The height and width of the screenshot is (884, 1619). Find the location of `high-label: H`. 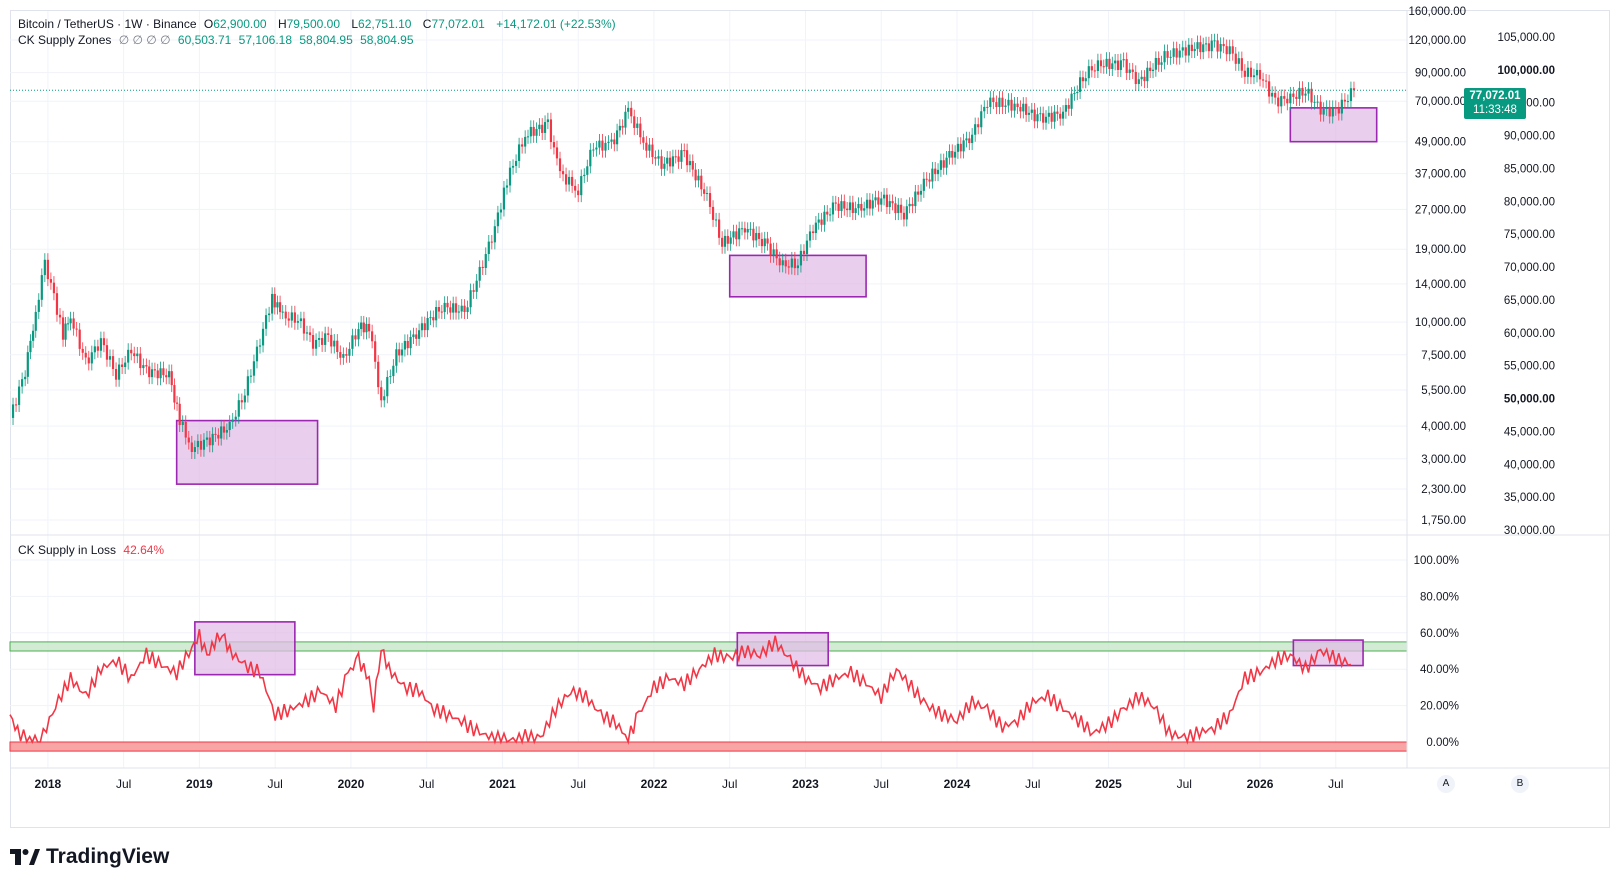

high-label: H is located at coordinates (282, 24).